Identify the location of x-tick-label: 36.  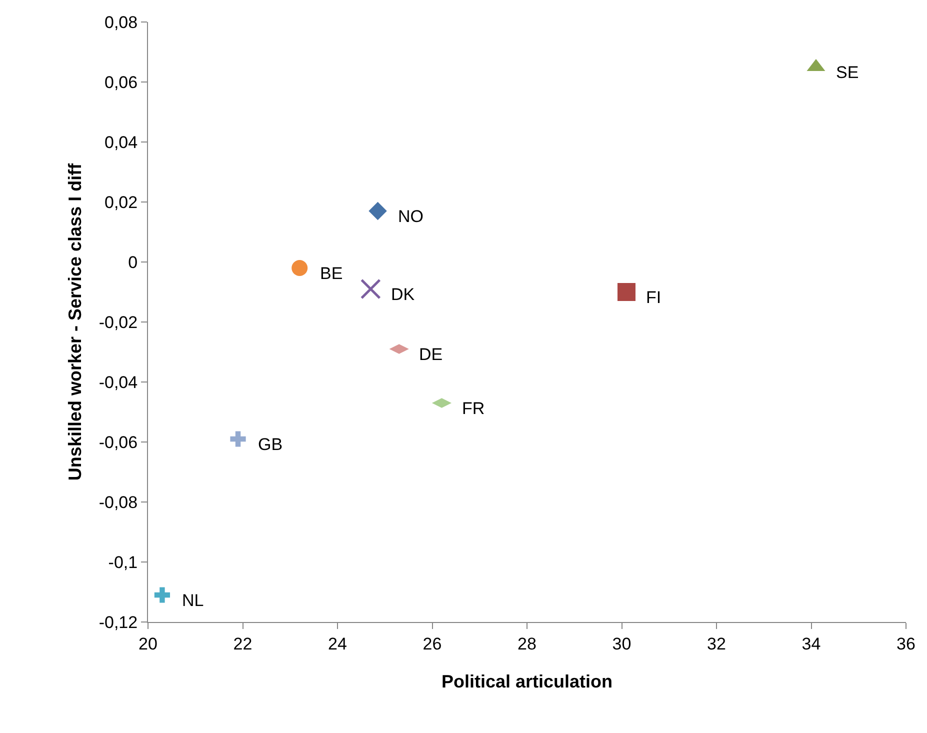
(906, 644).